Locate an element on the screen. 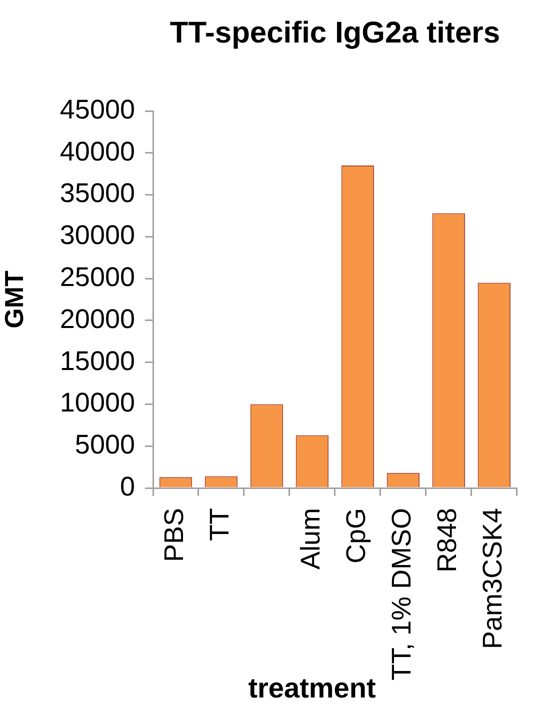 The width and height of the screenshot is (540, 713). x-tick-label: PBS is located at coordinates (174, 535).